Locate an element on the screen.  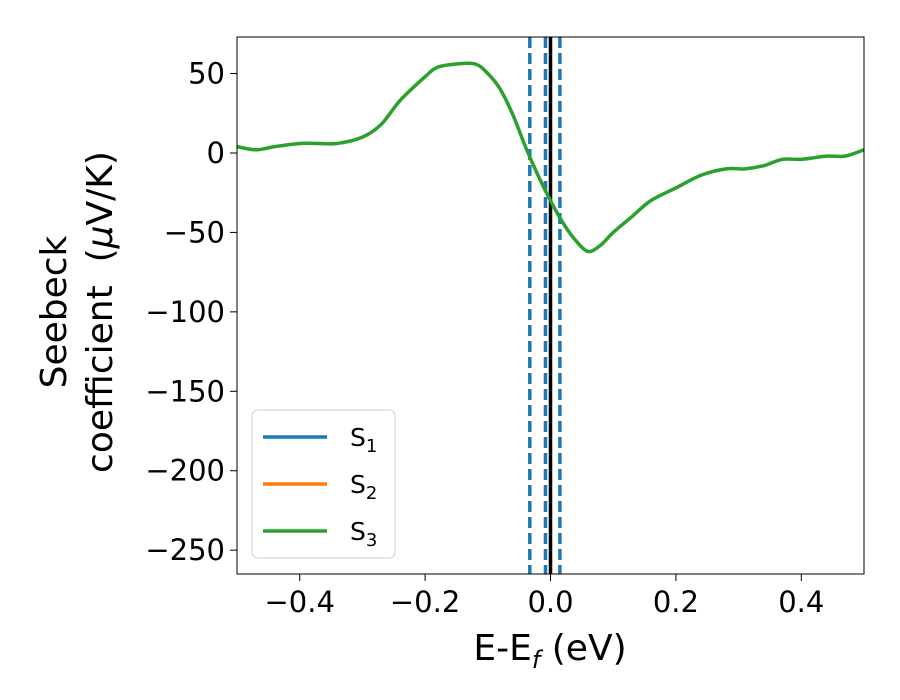
x-axis-label-main: E-E is located at coordinates (502, 648).